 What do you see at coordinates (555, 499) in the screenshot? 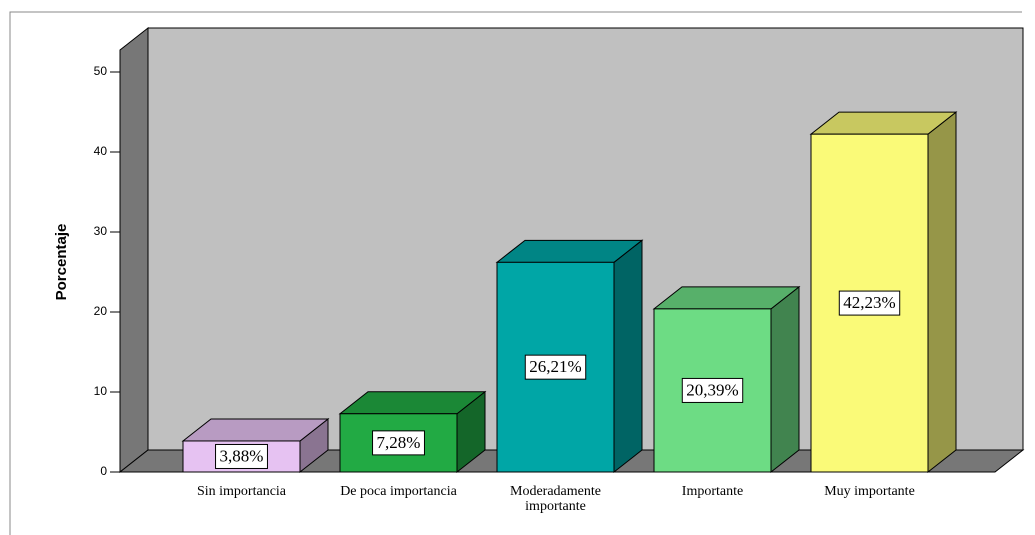
I see `x-tick-label: Moderadamente importante` at bounding box center [555, 499].